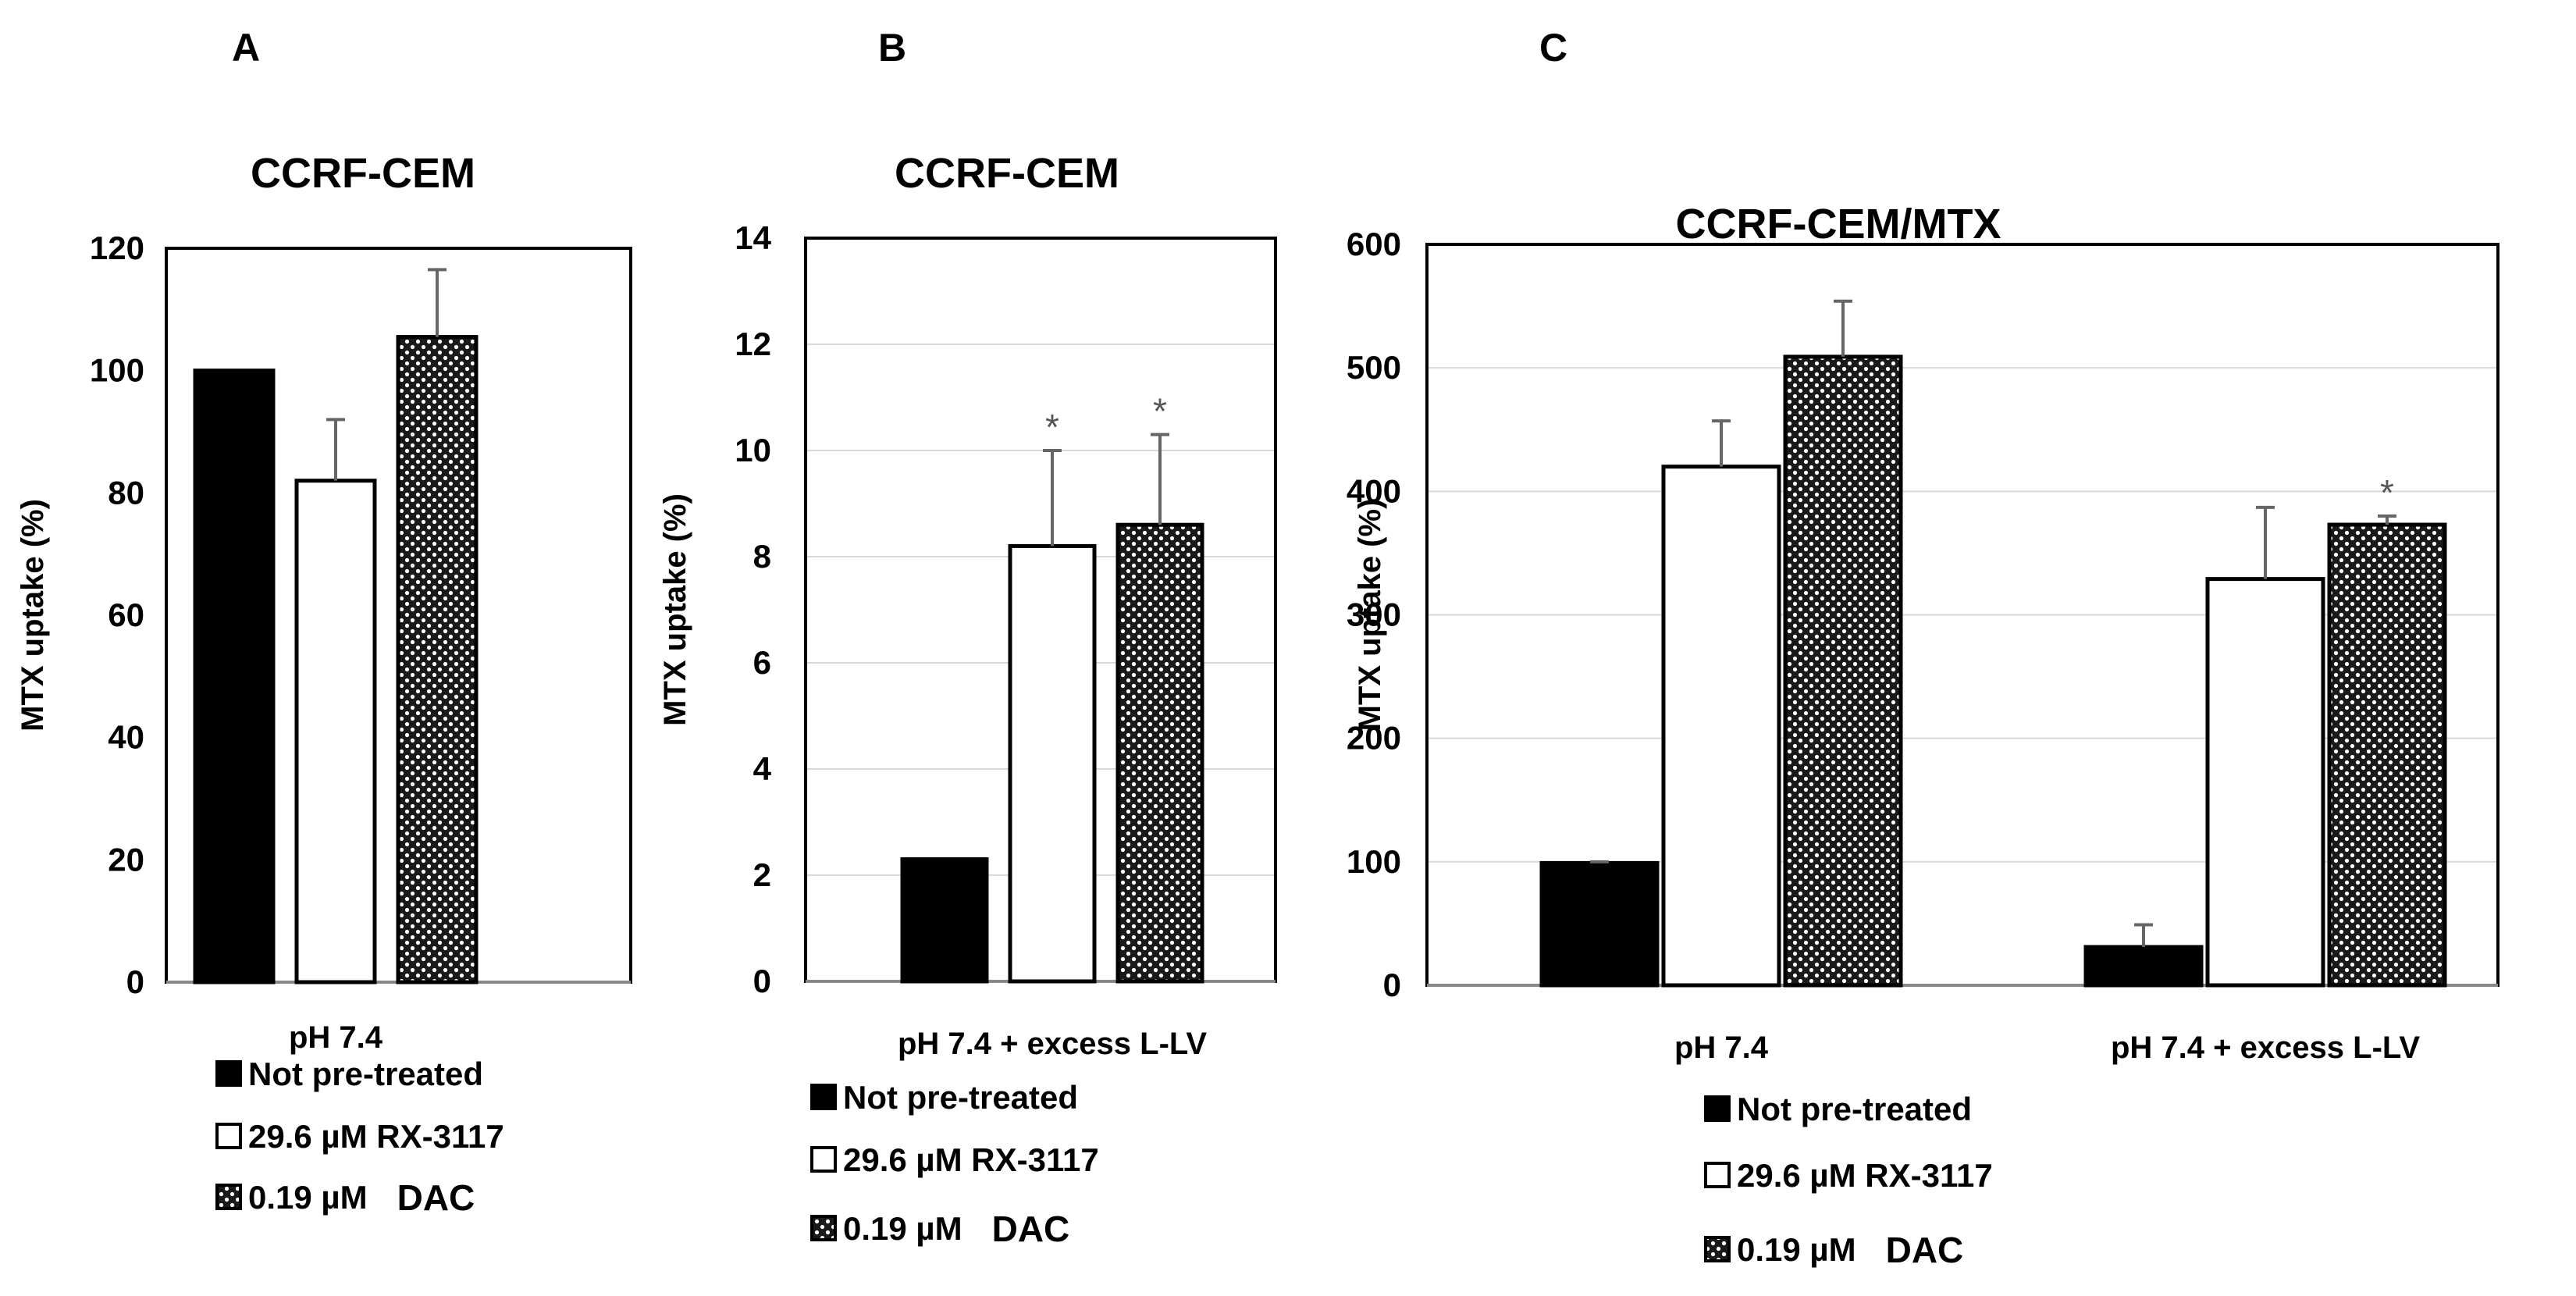 Image resolution: width=2576 pixels, height=1296 pixels. I want to click on y-tick-label: 6, so click(762, 662).